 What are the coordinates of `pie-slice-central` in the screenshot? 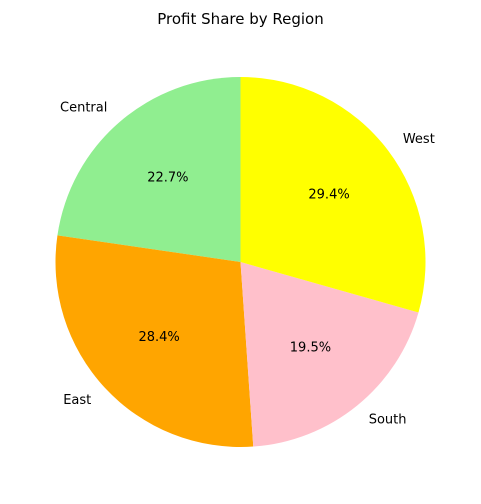 It's located at (149, 169).